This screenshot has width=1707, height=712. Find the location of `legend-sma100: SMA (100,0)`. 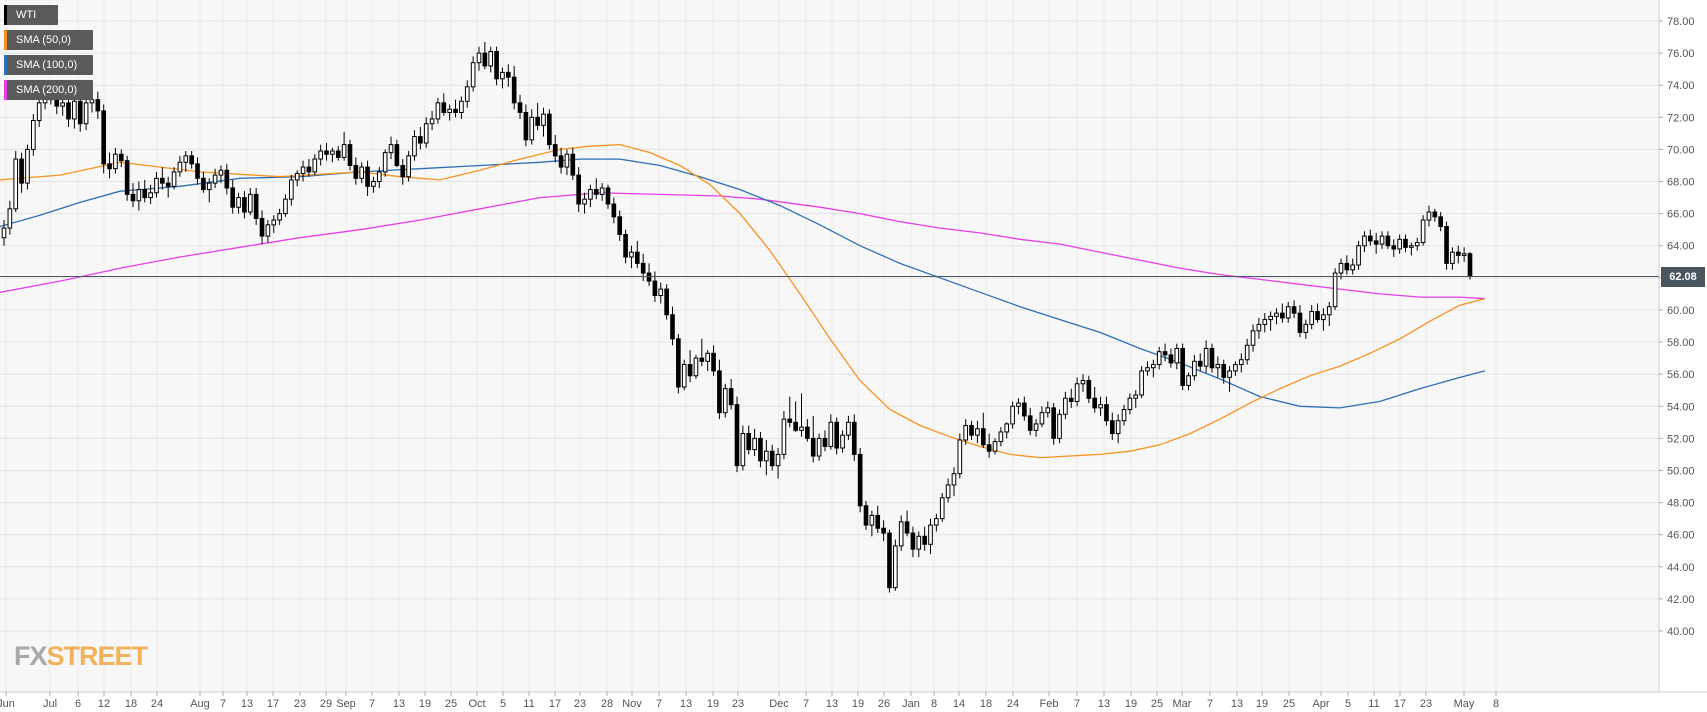

legend-sma100: SMA (100,0) is located at coordinates (48, 65).